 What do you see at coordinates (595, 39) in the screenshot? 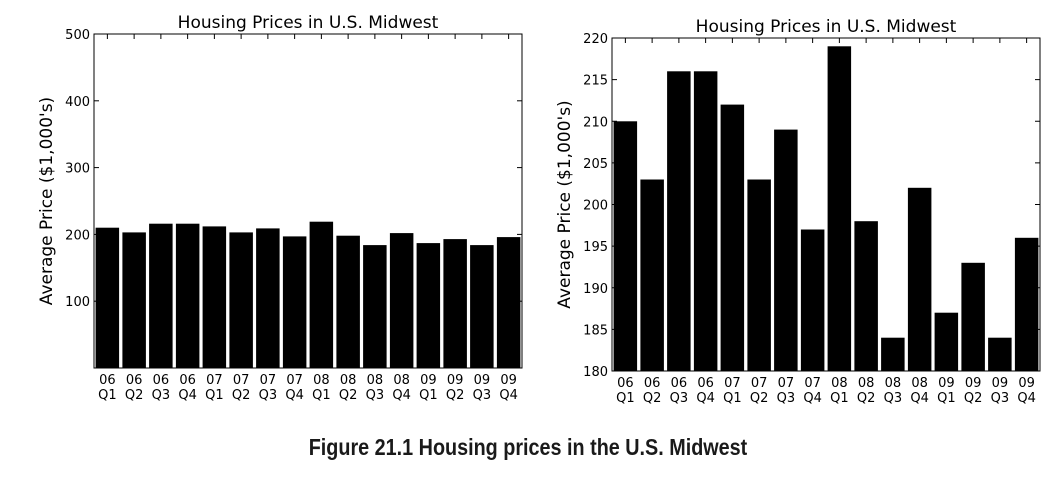
I see `y-tick-label: 220` at bounding box center [595, 39].